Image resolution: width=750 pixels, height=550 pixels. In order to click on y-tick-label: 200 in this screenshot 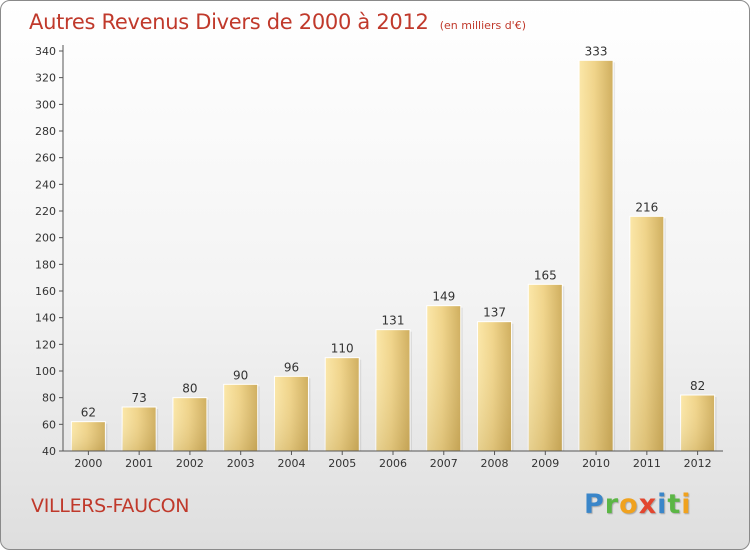, I will do `click(45, 238)`.